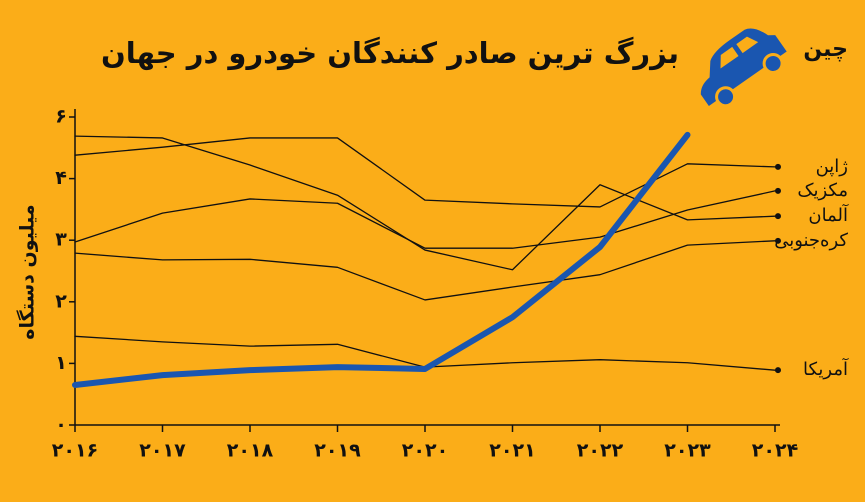 The image size is (865, 502). What do you see at coordinates (425, 451) in the screenshot?
I see `x-tick-label: ۲۰۲۰` at bounding box center [425, 451].